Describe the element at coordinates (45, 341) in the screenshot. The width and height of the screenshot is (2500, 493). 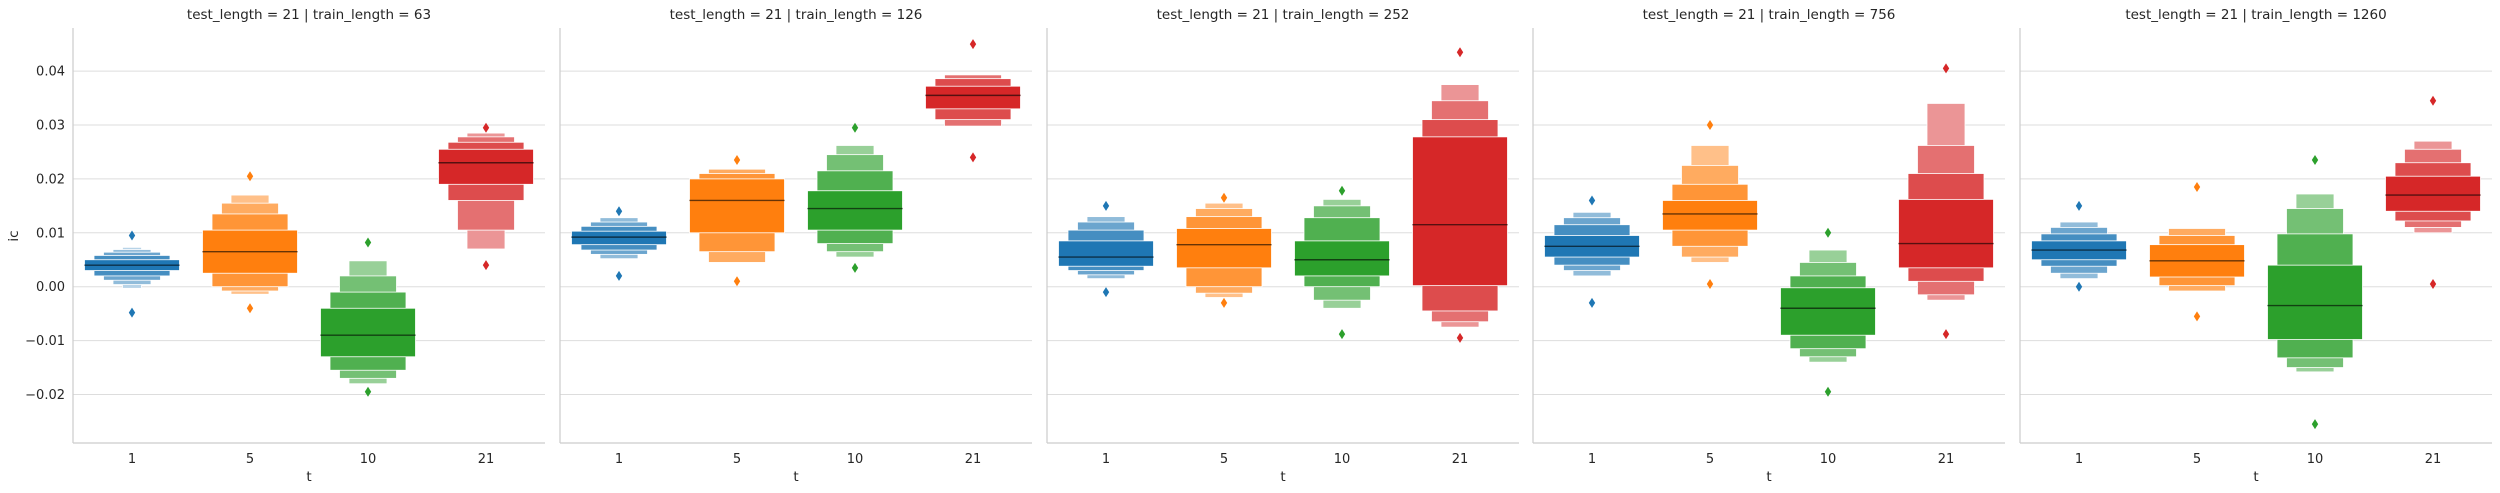
I see `y-tick-label: −0.01` at that location.